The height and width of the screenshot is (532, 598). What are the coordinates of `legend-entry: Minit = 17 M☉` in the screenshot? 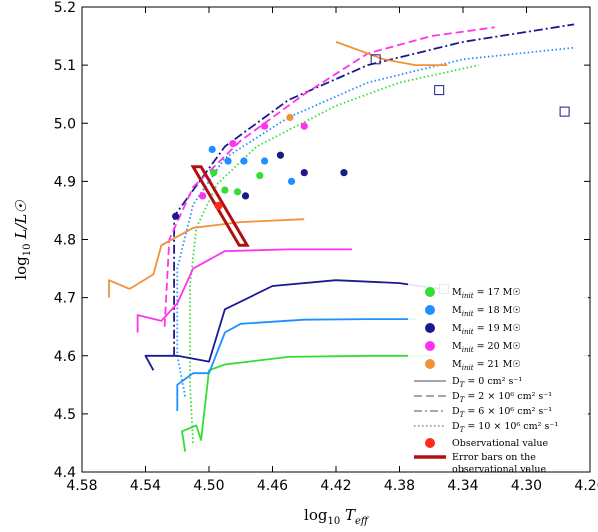 It's located at (473, 293).